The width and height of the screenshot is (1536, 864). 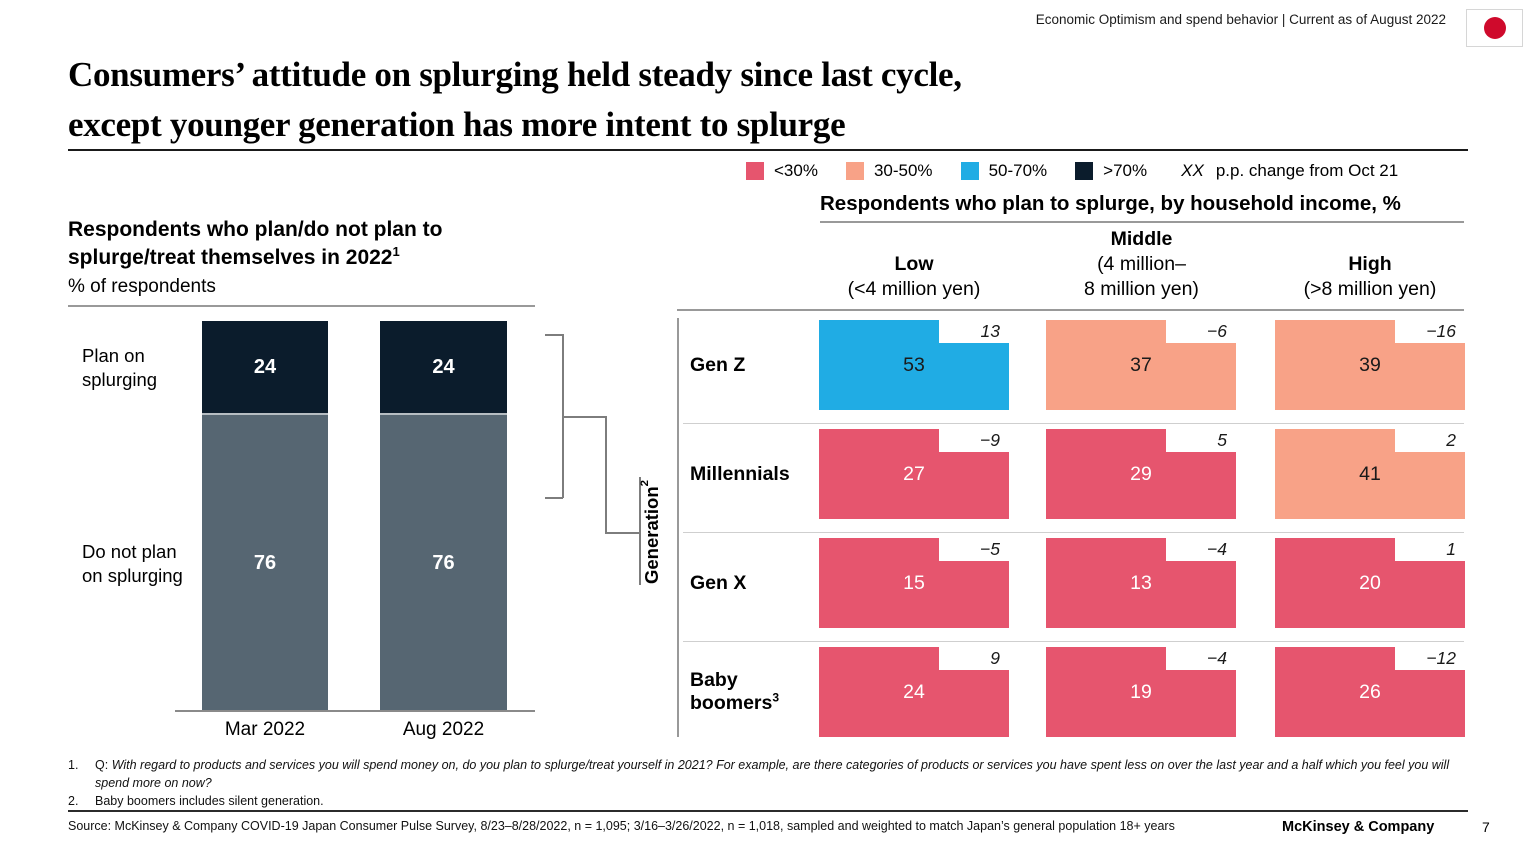 I want to click on footnote-text: Baby boomers includes silent generation., so click(x=209, y=801).